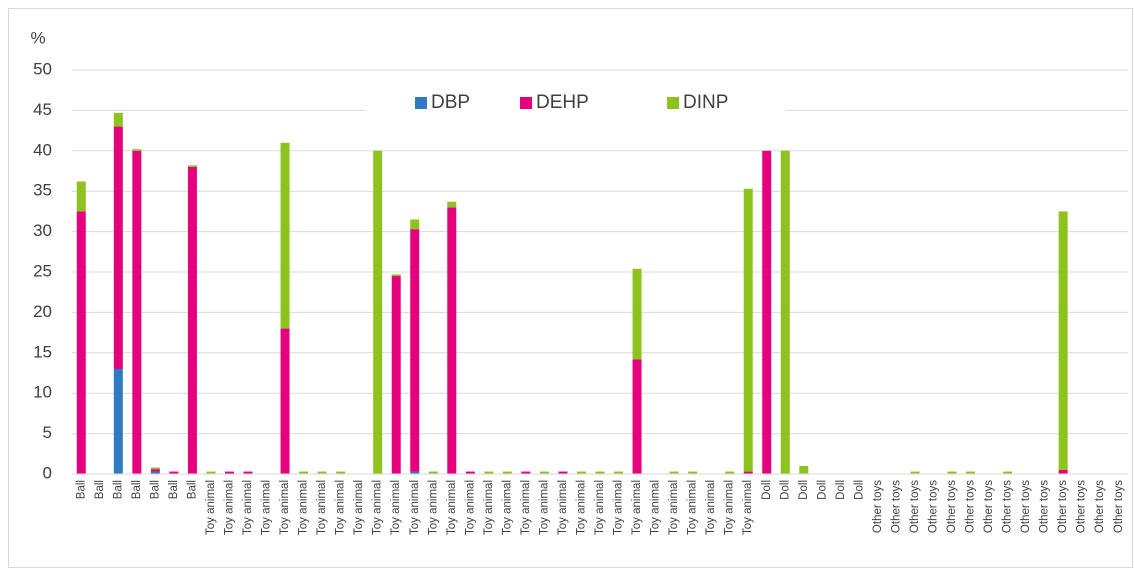  What do you see at coordinates (421, 103) in the screenshot?
I see `legend-swatch` at bounding box center [421, 103].